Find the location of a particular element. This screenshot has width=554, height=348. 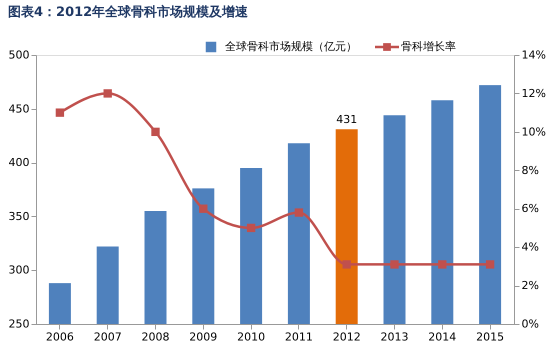

y-tick-label: 450 is located at coordinates (19, 109).